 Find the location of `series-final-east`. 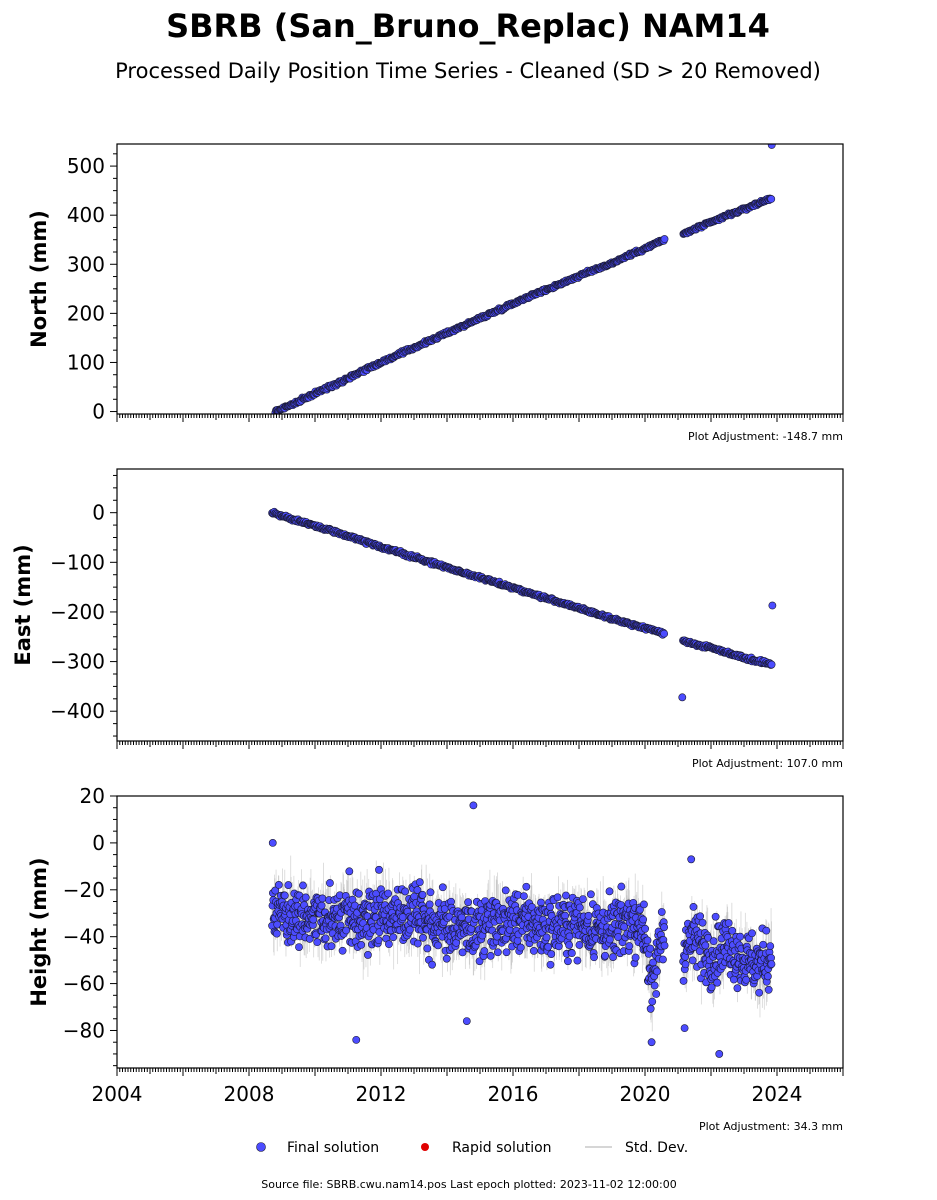

series-final-east is located at coordinates (522, 604).